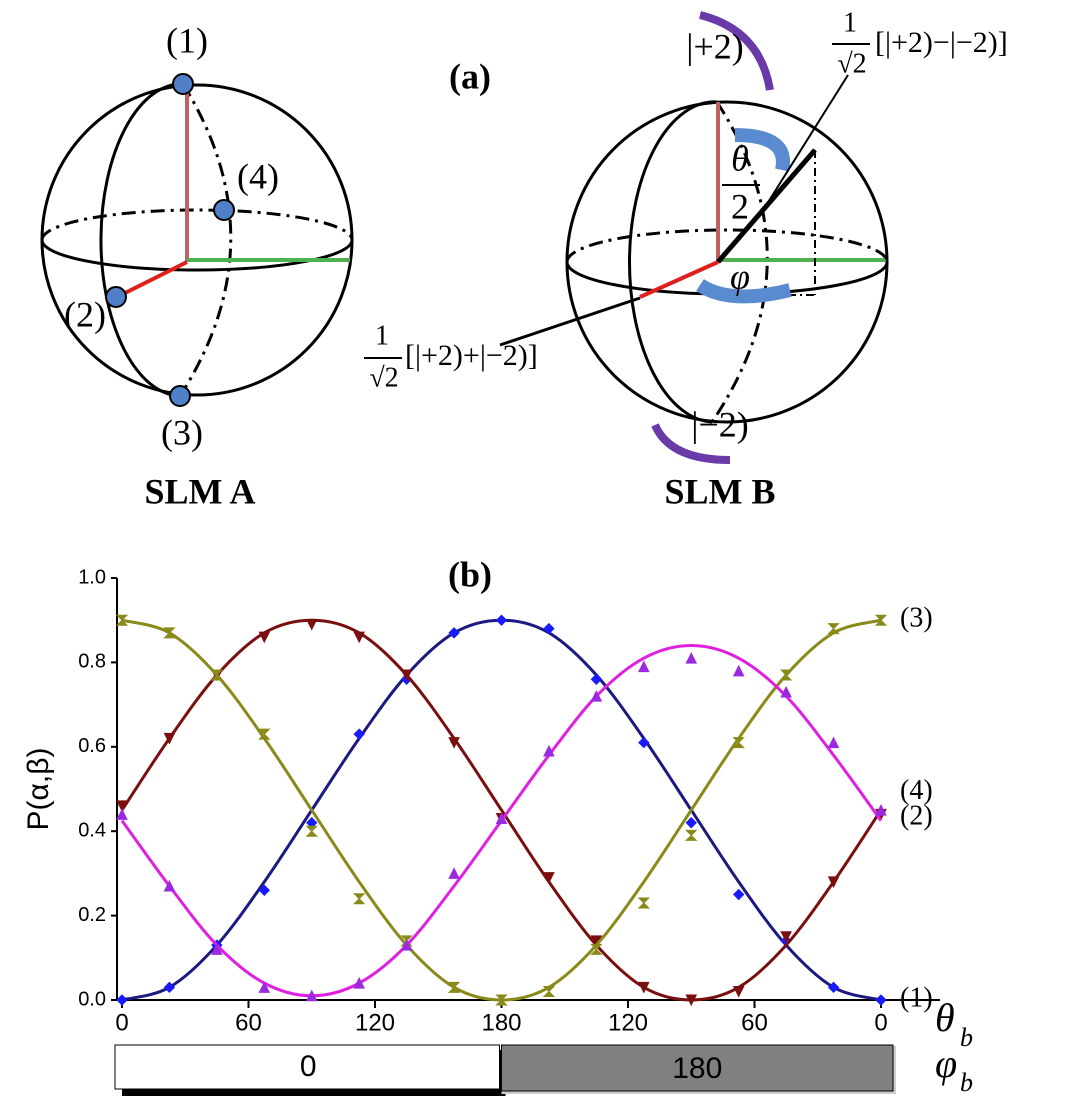 The image size is (1082, 1104). I want to click on sphere-b, so click(727, 262).